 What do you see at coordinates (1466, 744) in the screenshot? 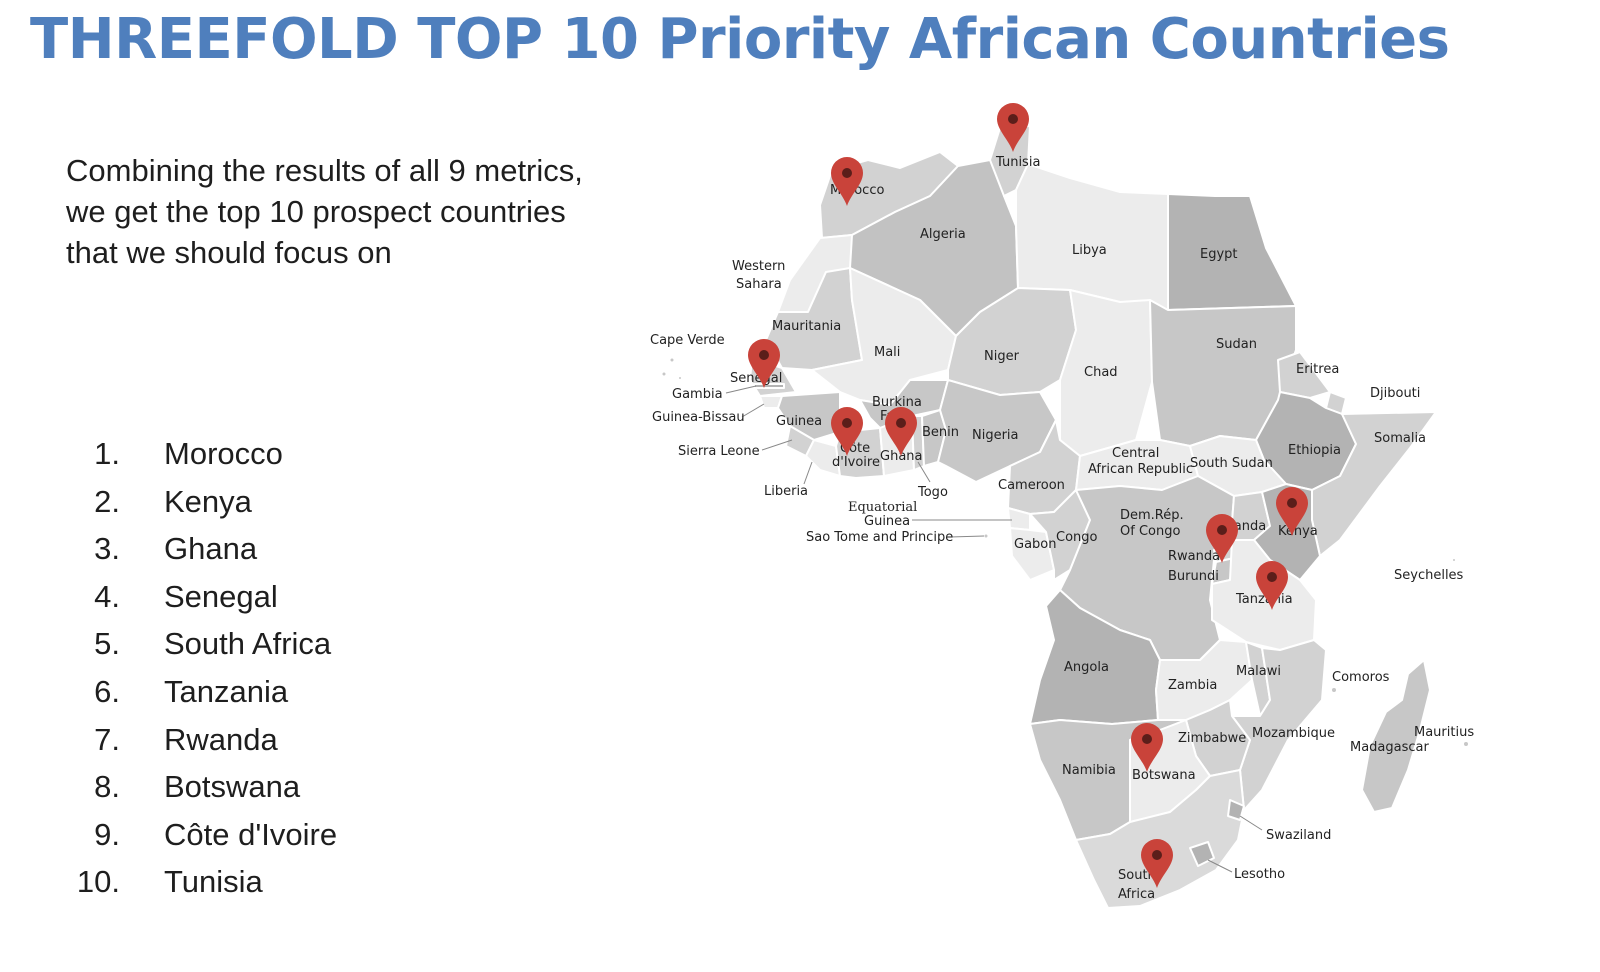
I see `island-mauritius` at bounding box center [1466, 744].